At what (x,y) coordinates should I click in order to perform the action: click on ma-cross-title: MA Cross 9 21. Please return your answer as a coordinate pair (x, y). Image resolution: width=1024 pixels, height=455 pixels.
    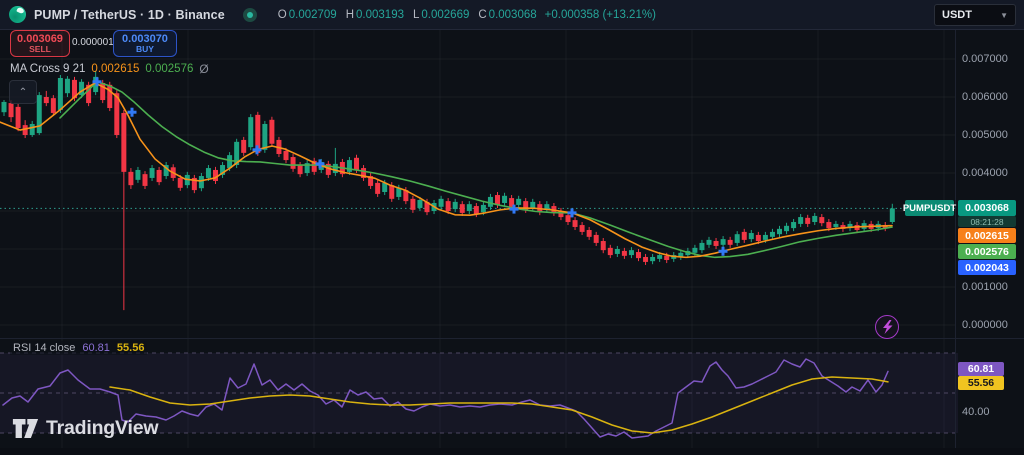
    Looking at the image, I should click on (48, 69).